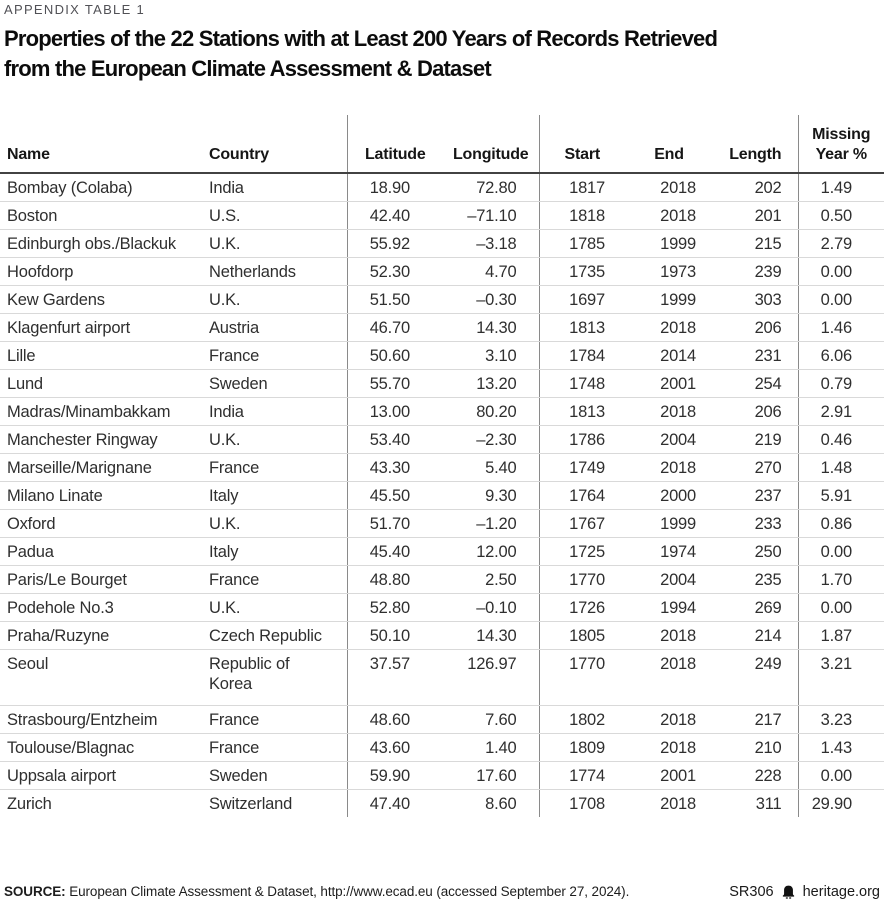 This screenshot has width=884, height=905. Describe the element at coordinates (491, 411) in the screenshot. I see `cell-longitude: 80.20` at that location.